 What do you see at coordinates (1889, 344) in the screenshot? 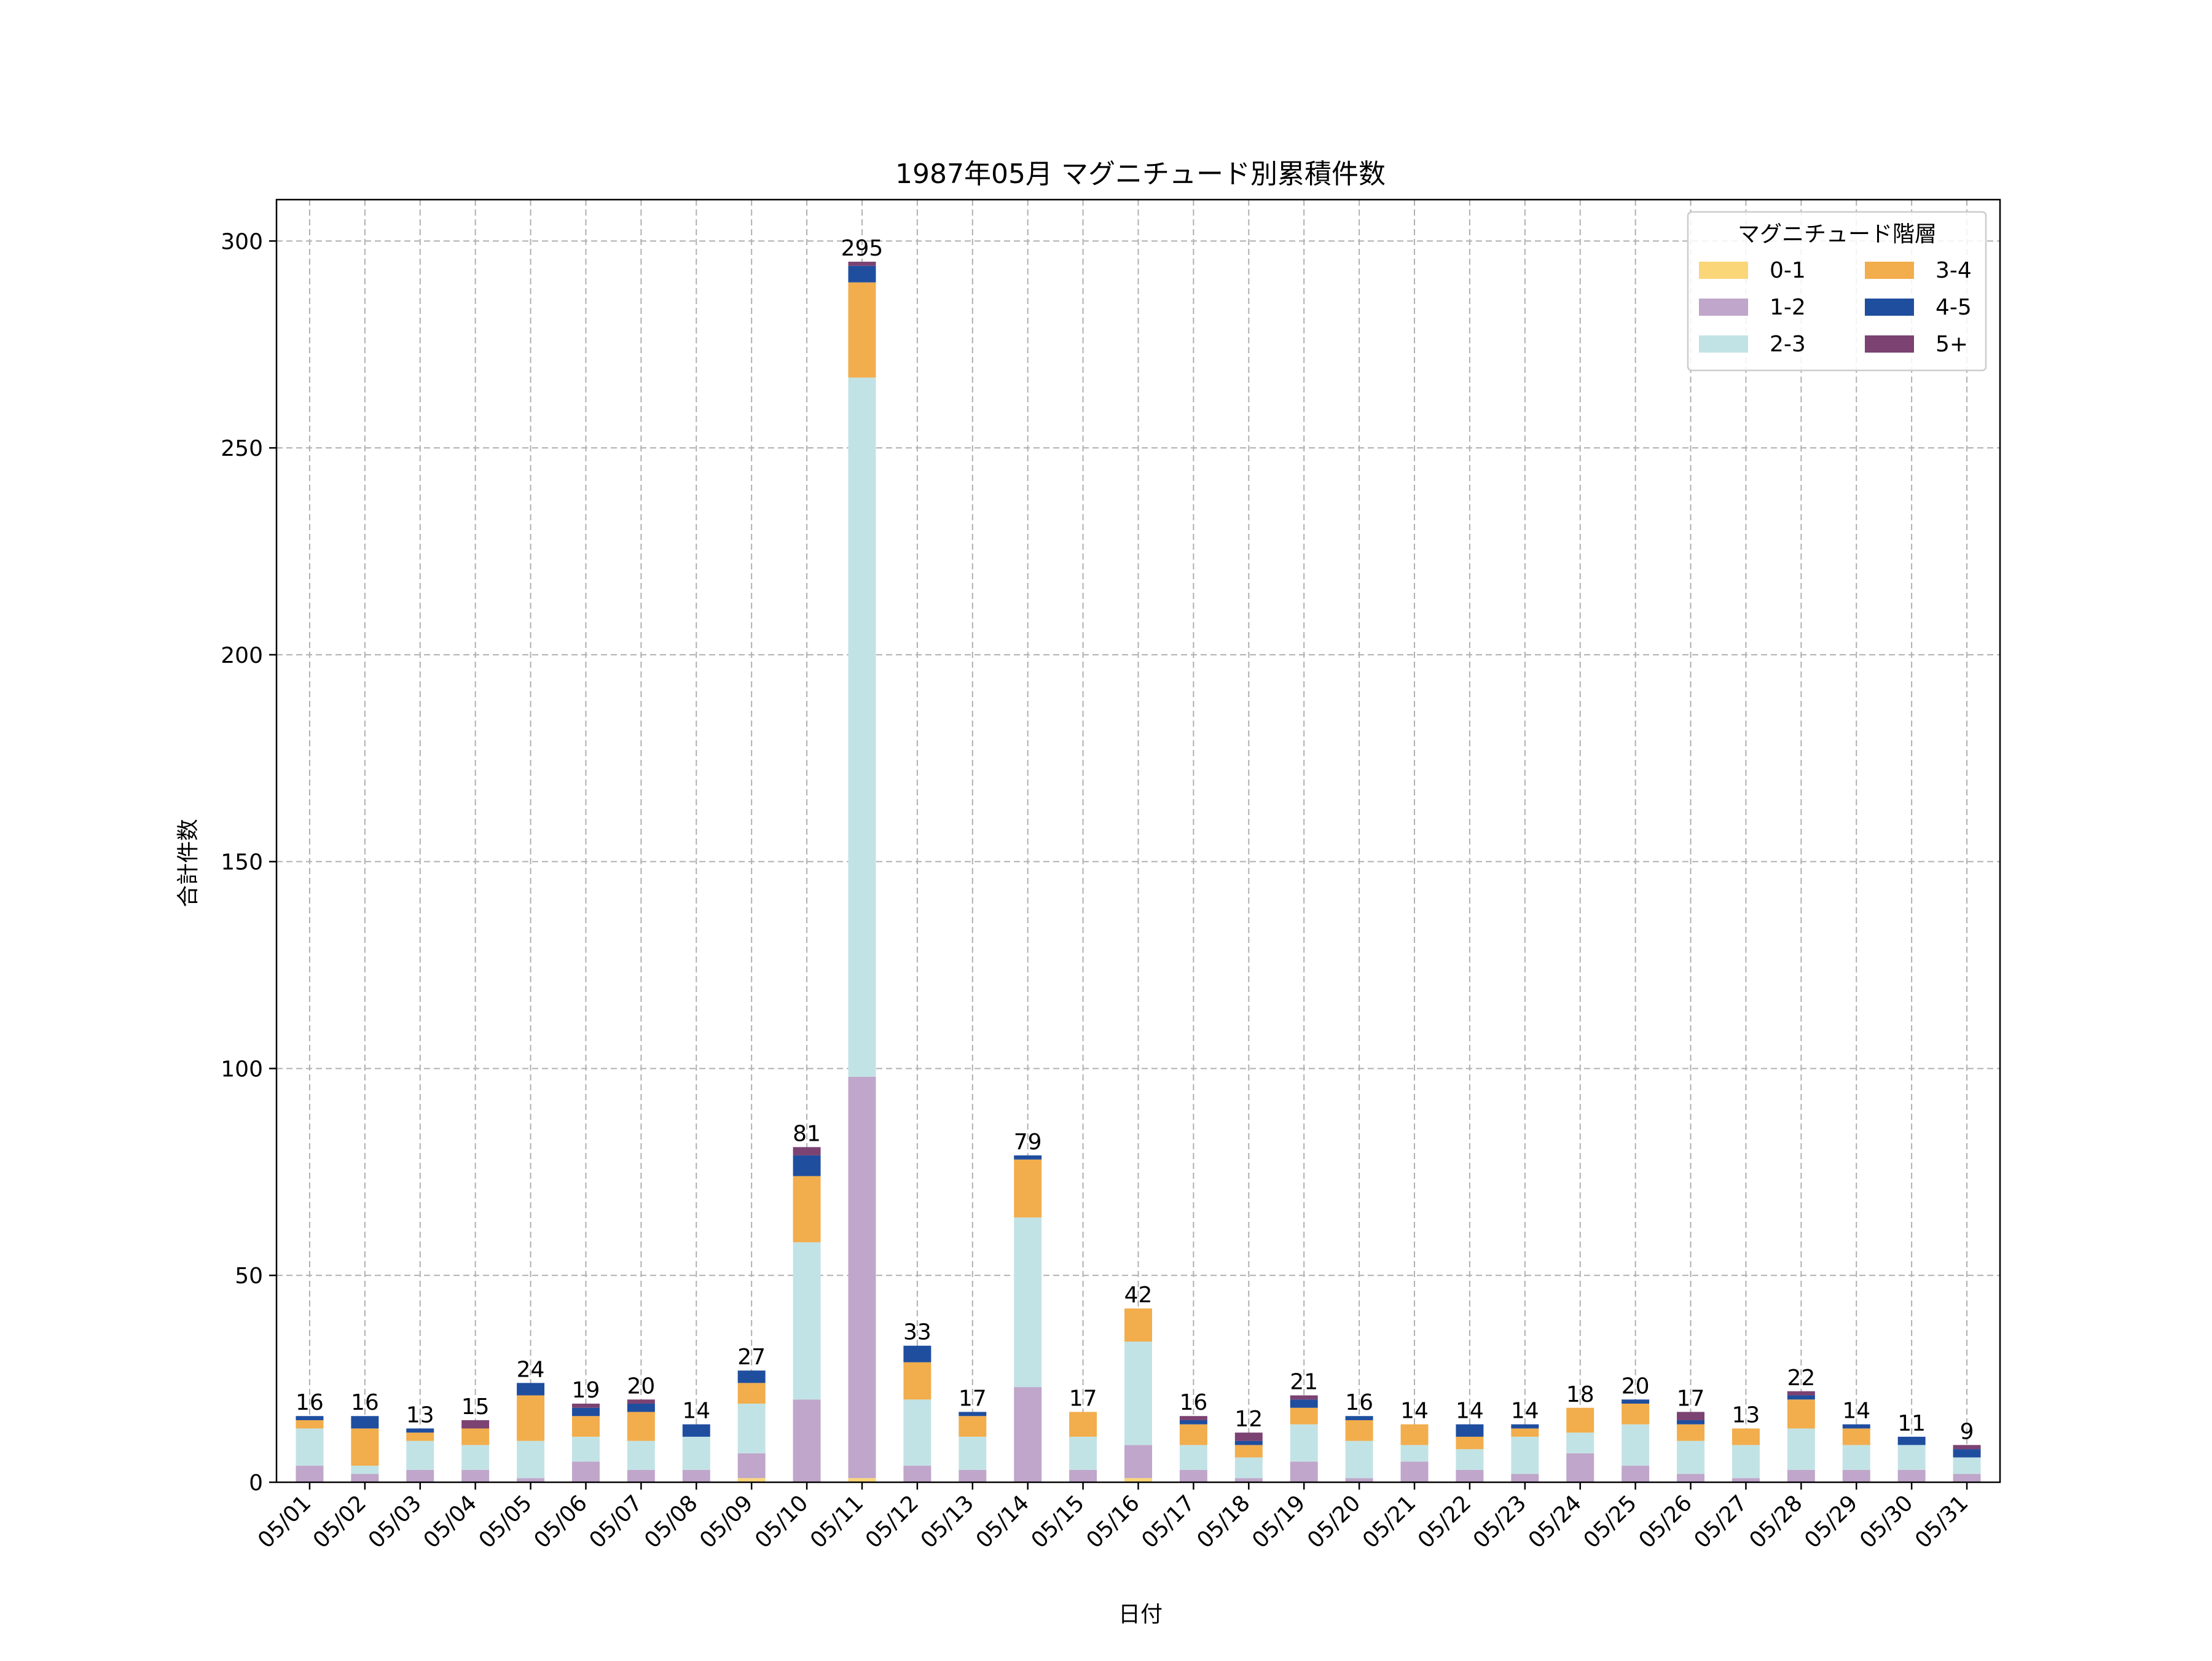
I see `legend-swatch-5+` at bounding box center [1889, 344].